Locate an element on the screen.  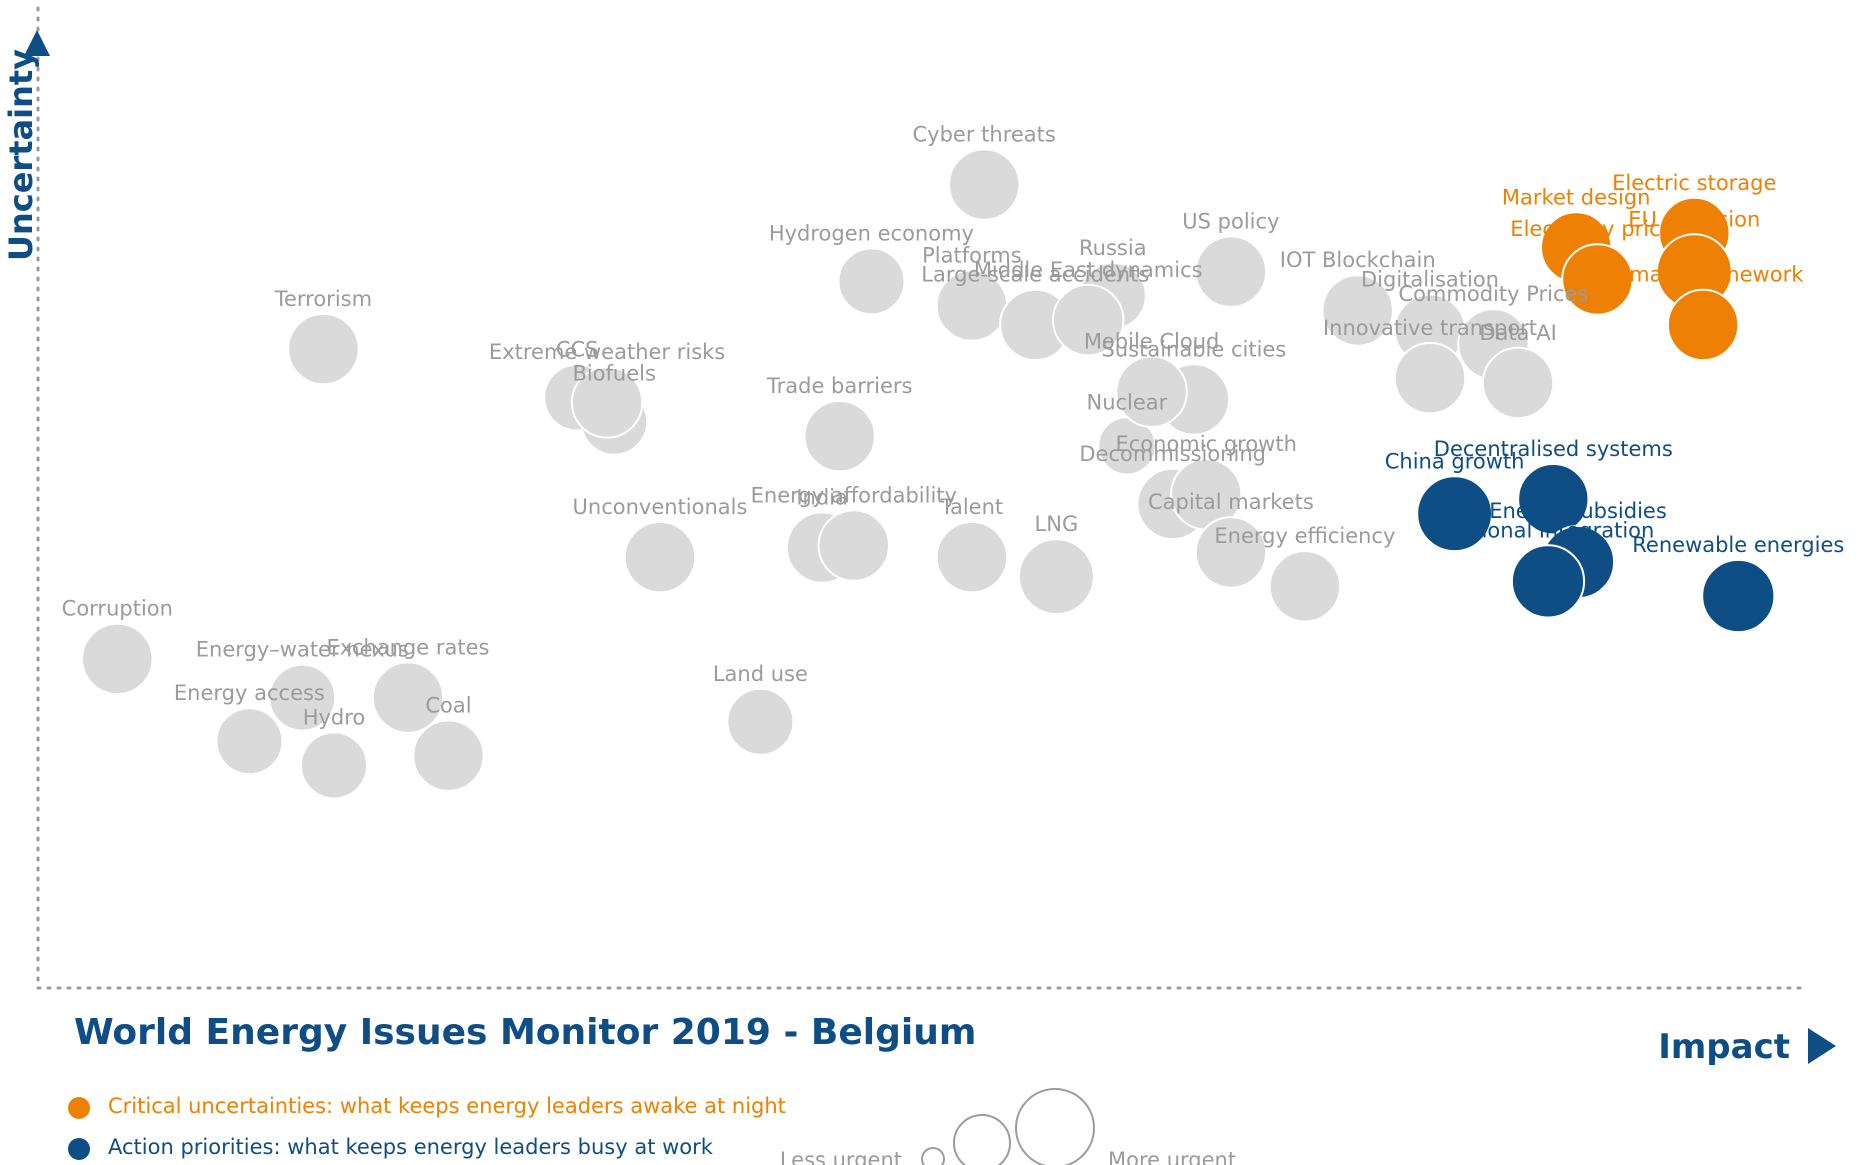
bubble-middle-east-dynamics is located at coordinates (1088, 320).